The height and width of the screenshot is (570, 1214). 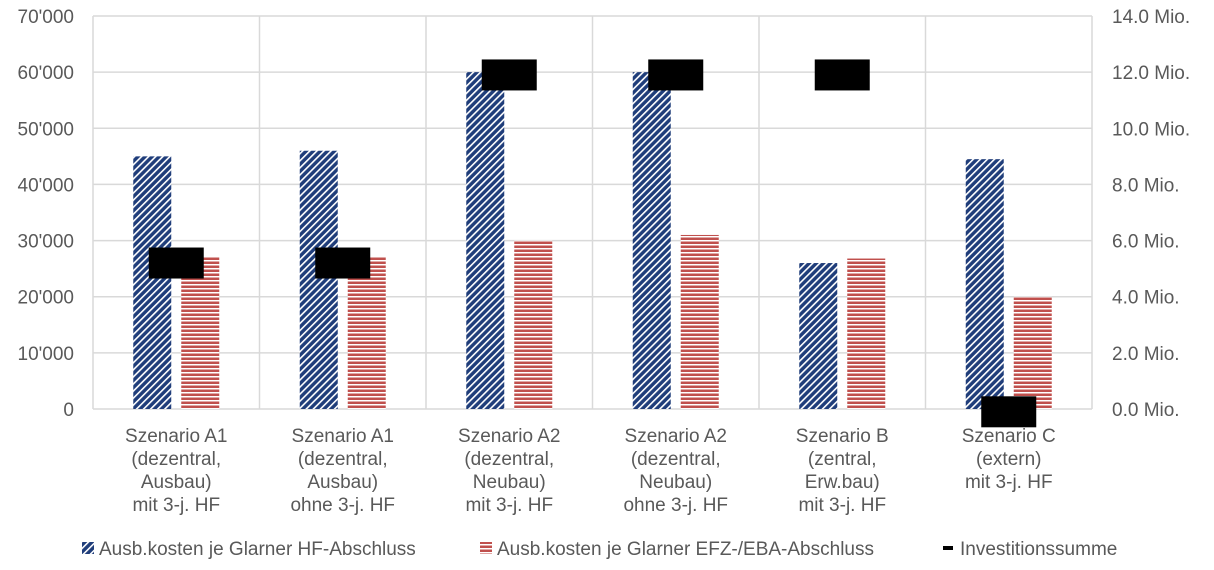 I want to click on right-tick-label: 8.0 Mio., so click(x=1146, y=185).